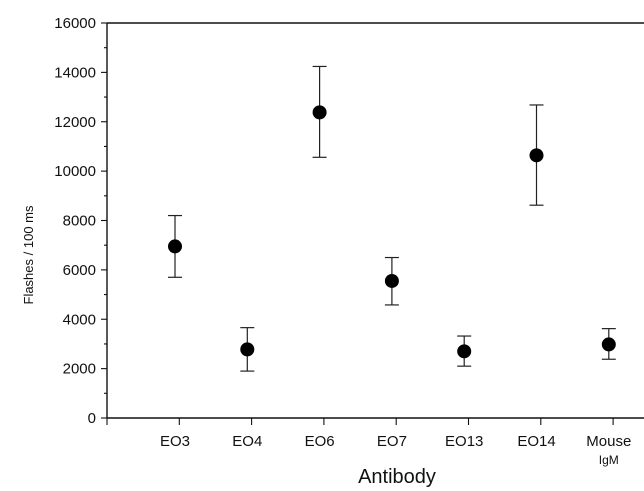 The height and width of the screenshot is (491, 644). What do you see at coordinates (79, 221) in the screenshot?
I see `y-tick-label: 8000` at bounding box center [79, 221].